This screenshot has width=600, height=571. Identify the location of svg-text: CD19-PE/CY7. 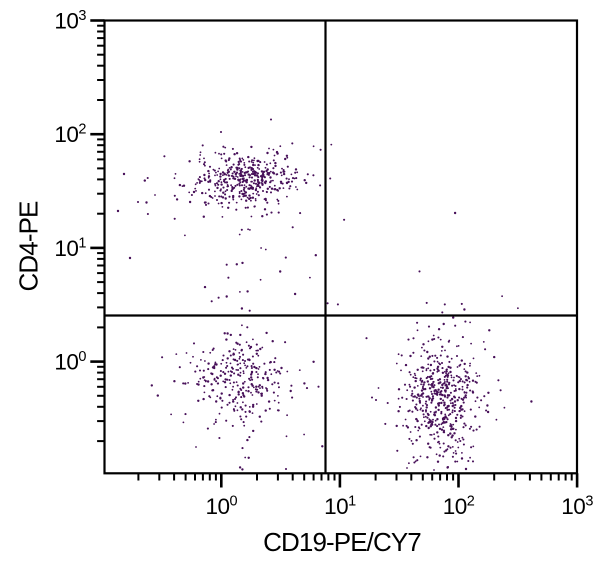
(342, 542).